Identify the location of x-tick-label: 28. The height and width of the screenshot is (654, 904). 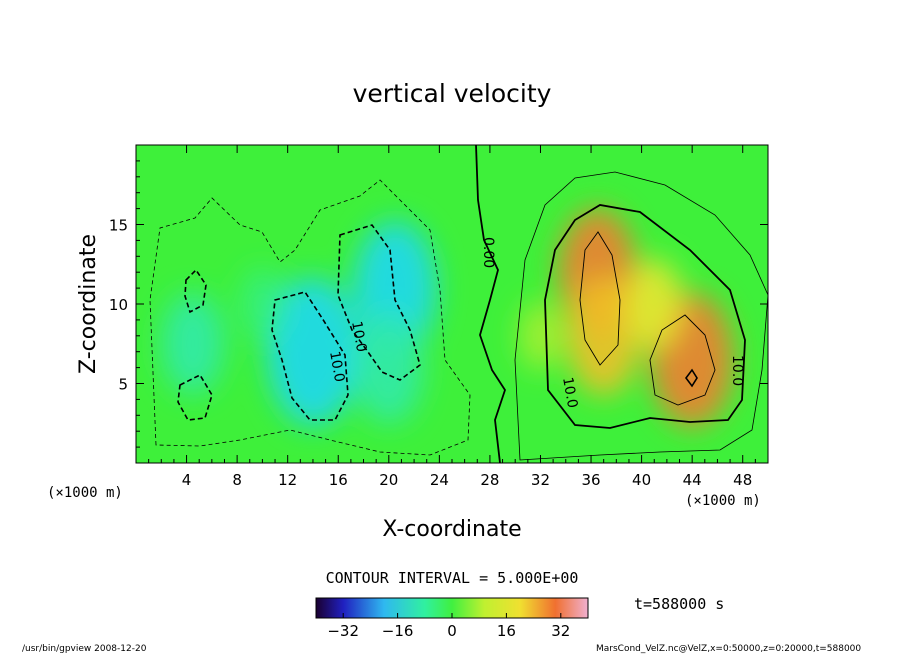
(489, 480).